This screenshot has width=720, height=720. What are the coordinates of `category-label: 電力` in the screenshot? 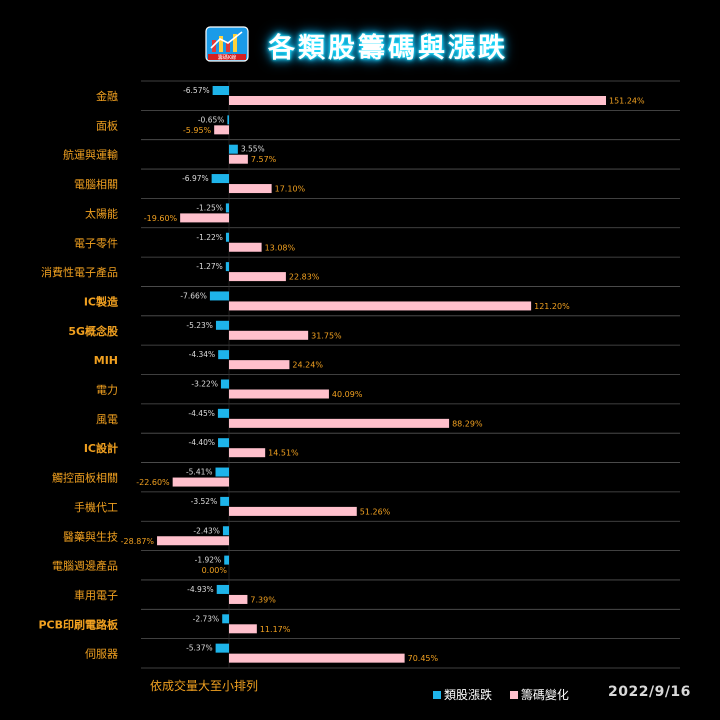 It's located at (107, 390).